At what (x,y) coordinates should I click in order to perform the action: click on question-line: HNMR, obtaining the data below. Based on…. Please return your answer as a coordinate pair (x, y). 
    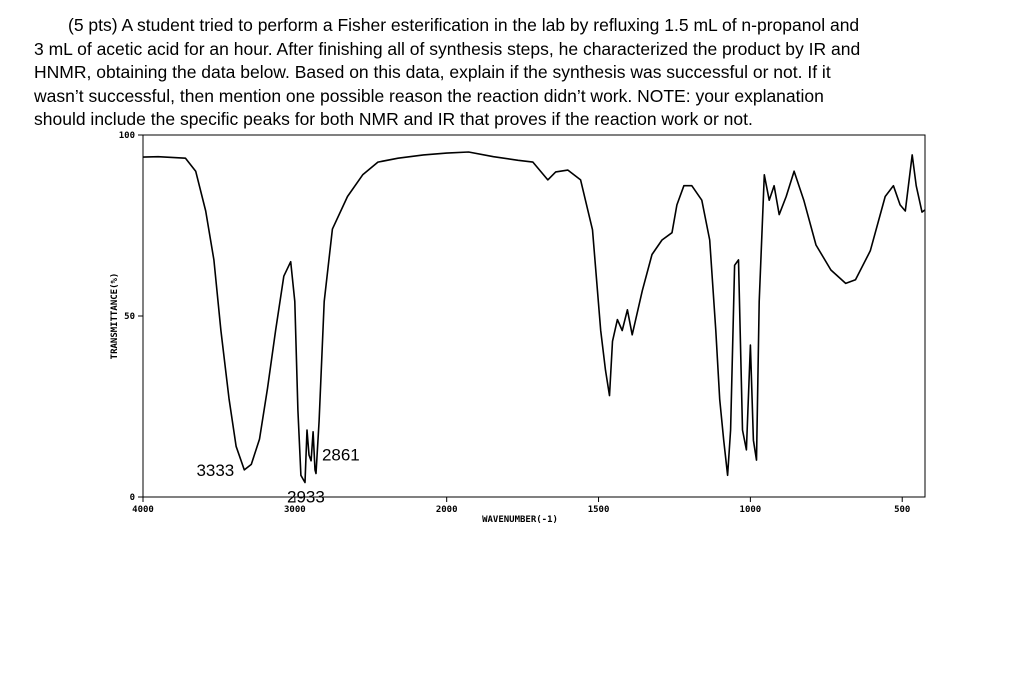
    Looking at the image, I should click on (432, 72).